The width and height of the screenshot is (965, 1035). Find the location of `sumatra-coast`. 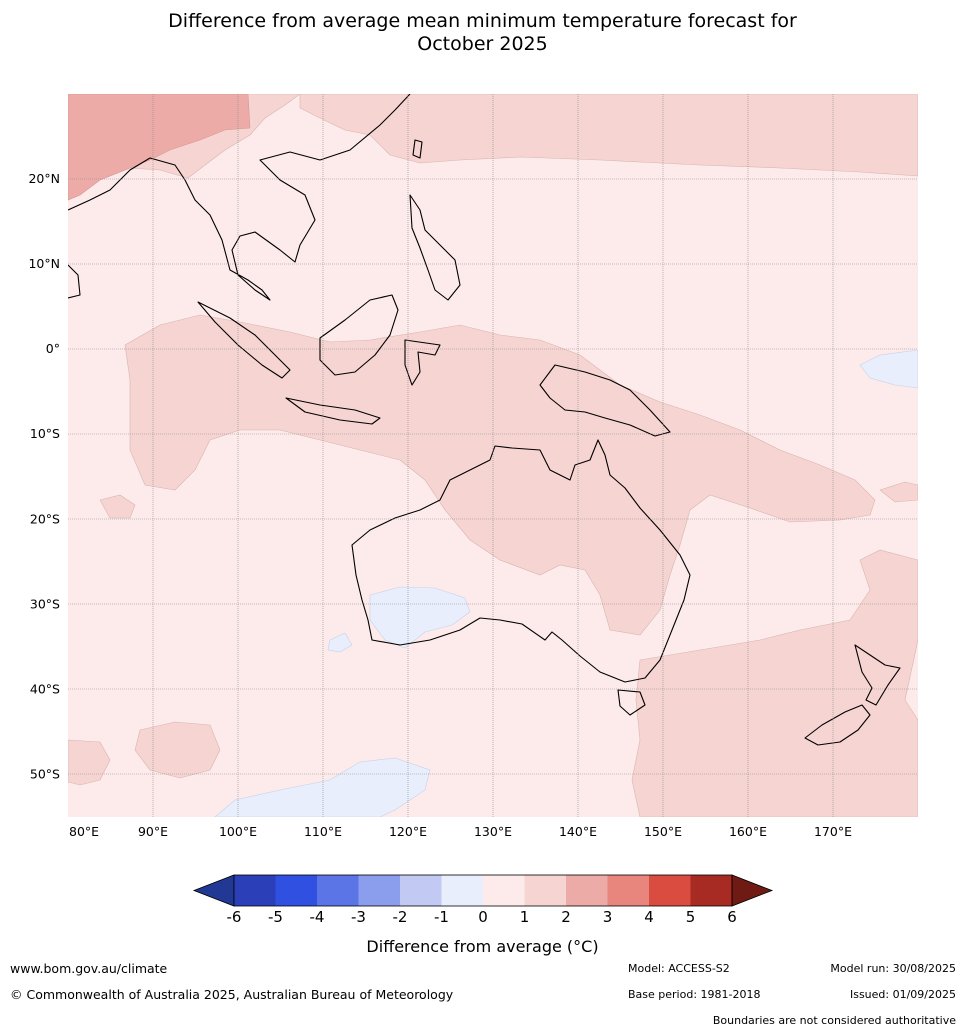

sumatra-coast is located at coordinates (244, 340).